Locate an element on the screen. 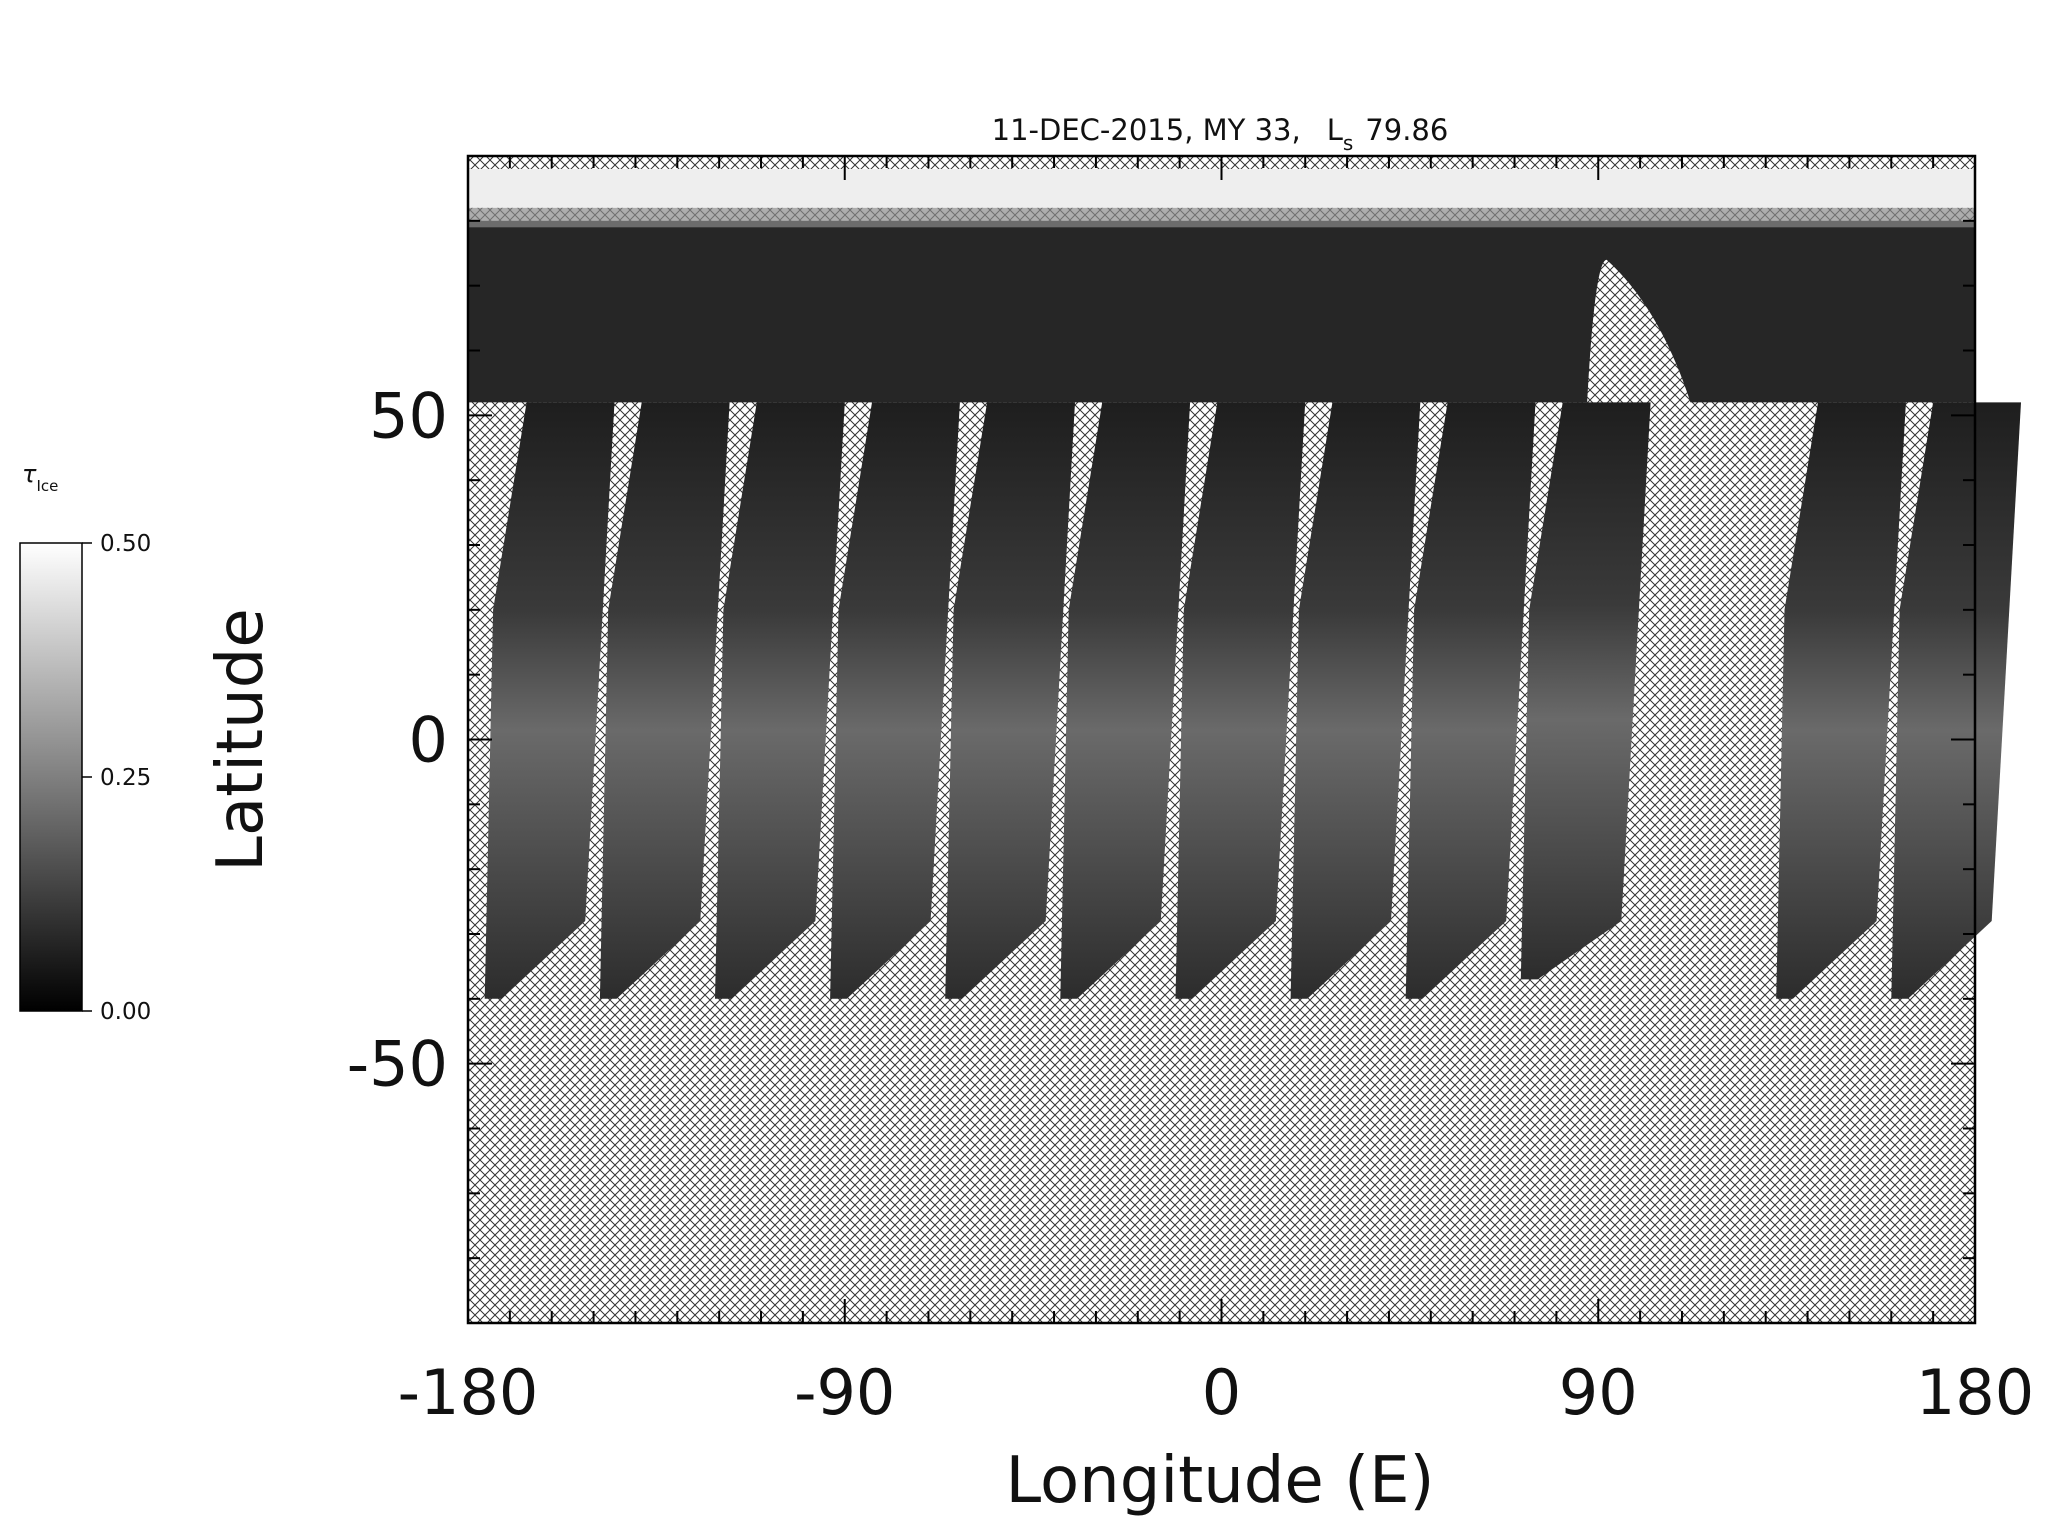  colorbar-tick-label: 0.00 is located at coordinates (125, 1012).